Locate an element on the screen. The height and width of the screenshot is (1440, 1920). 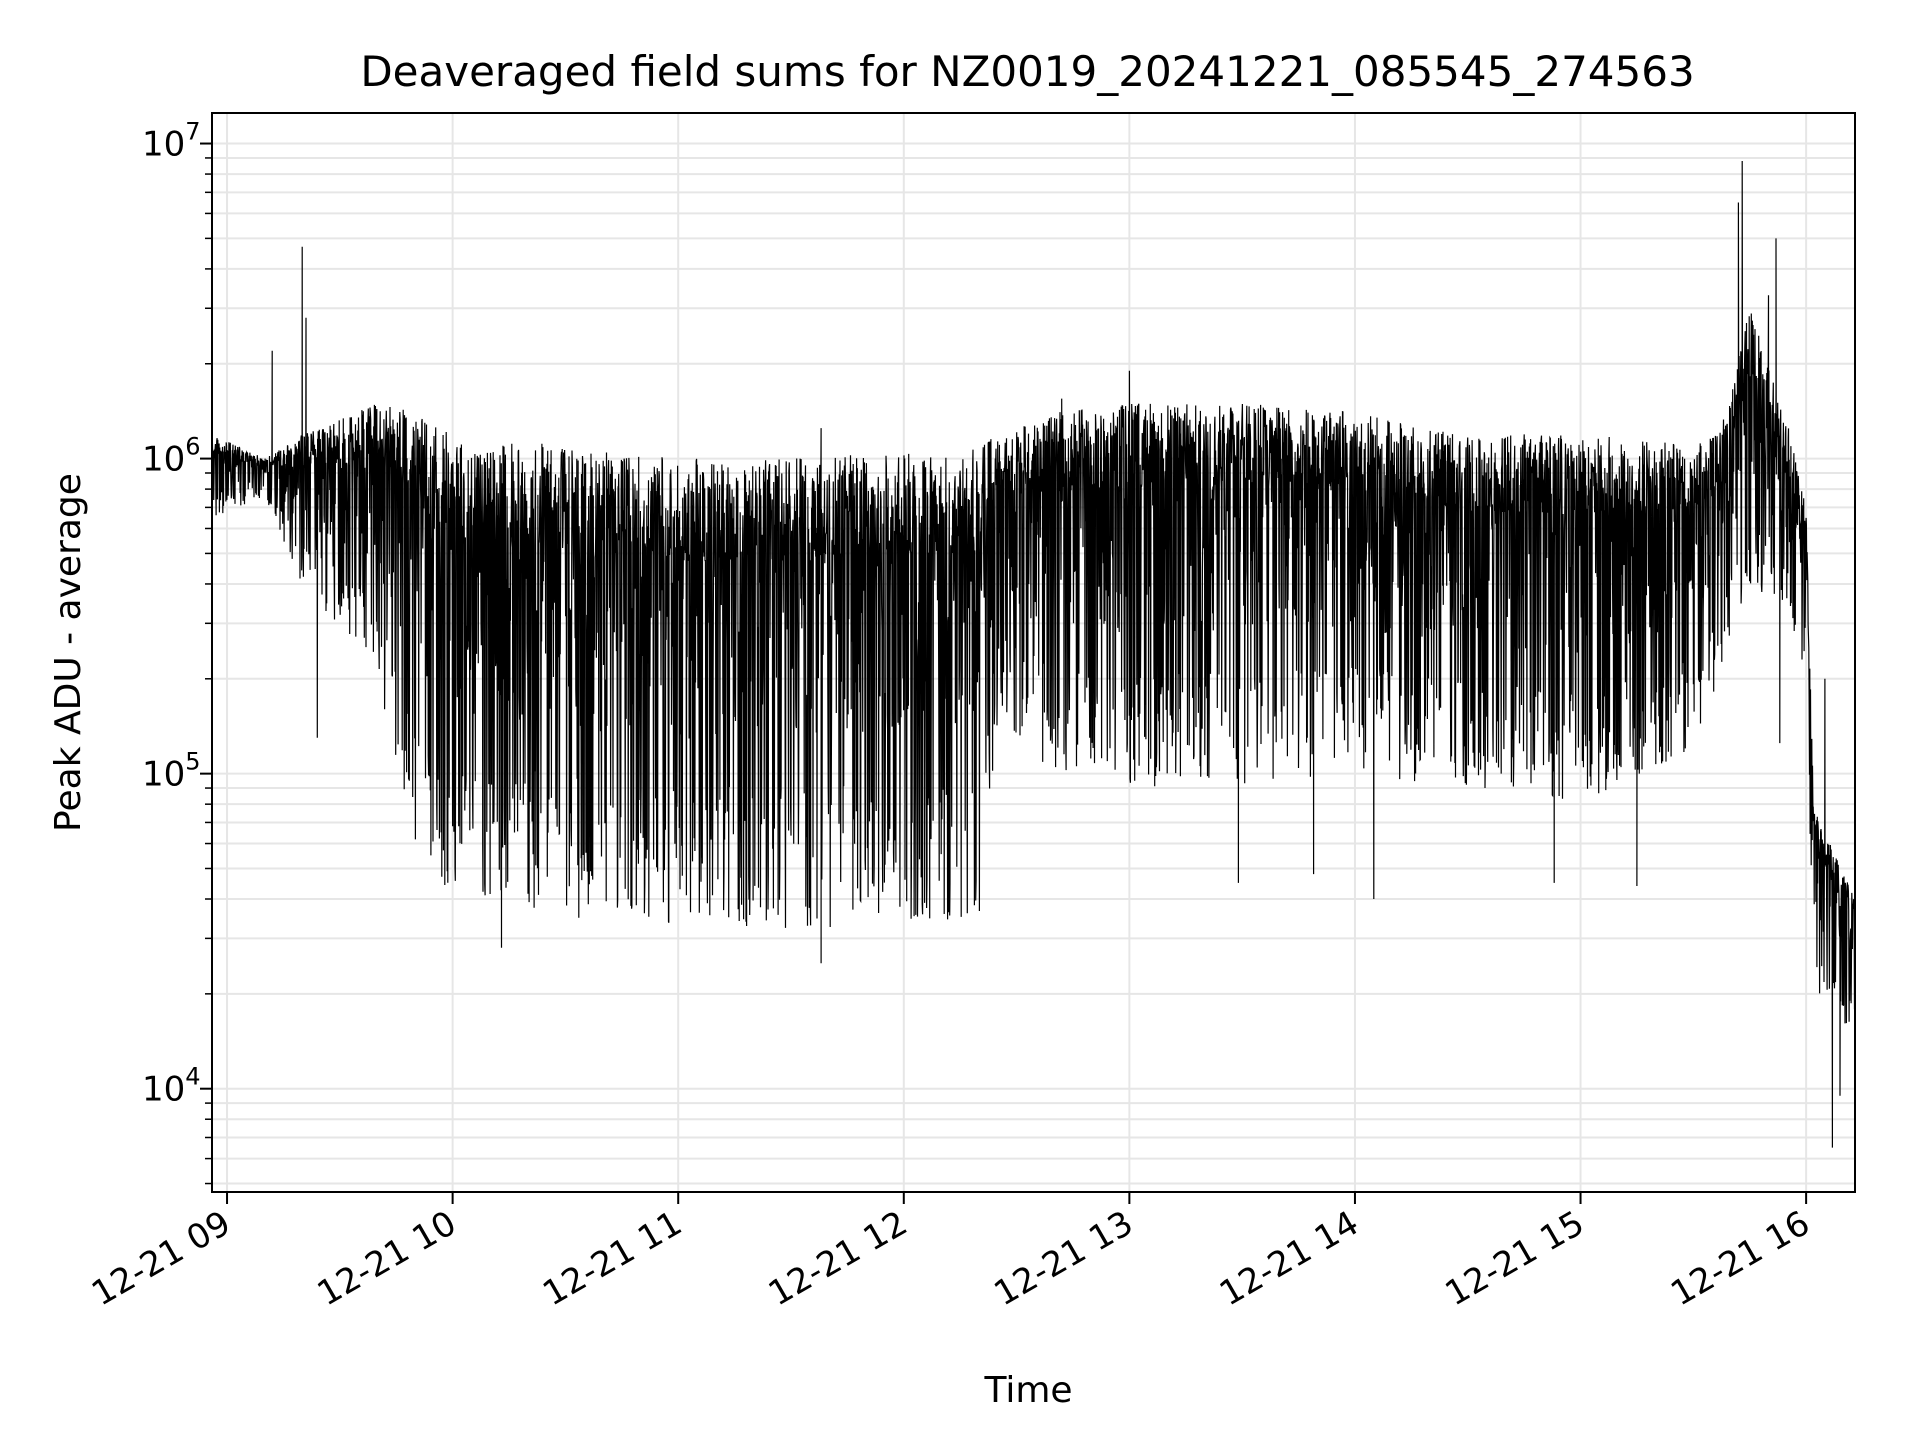
y-tick-exponent: 5 is located at coordinates (192, 762).